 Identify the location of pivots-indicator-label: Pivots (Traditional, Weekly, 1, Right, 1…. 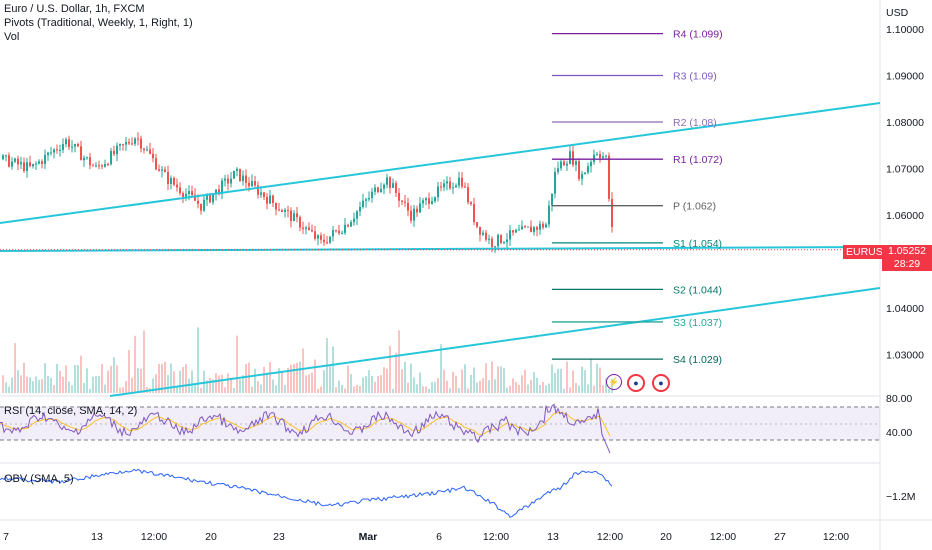
(98, 23).